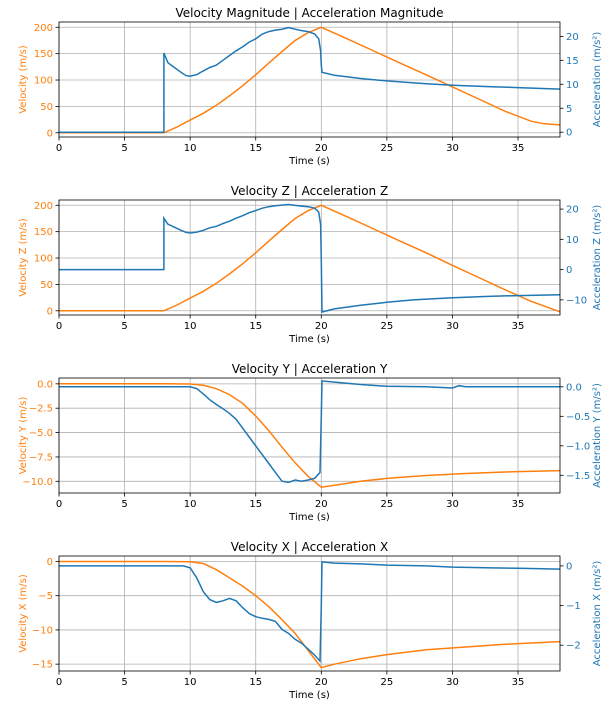 Image resolution: width=613 pixels, height=713 pixels. Describe the element at coordinates (41, 457) in the screenshot. I see `y-left-tick-label: −7.5` at that location.